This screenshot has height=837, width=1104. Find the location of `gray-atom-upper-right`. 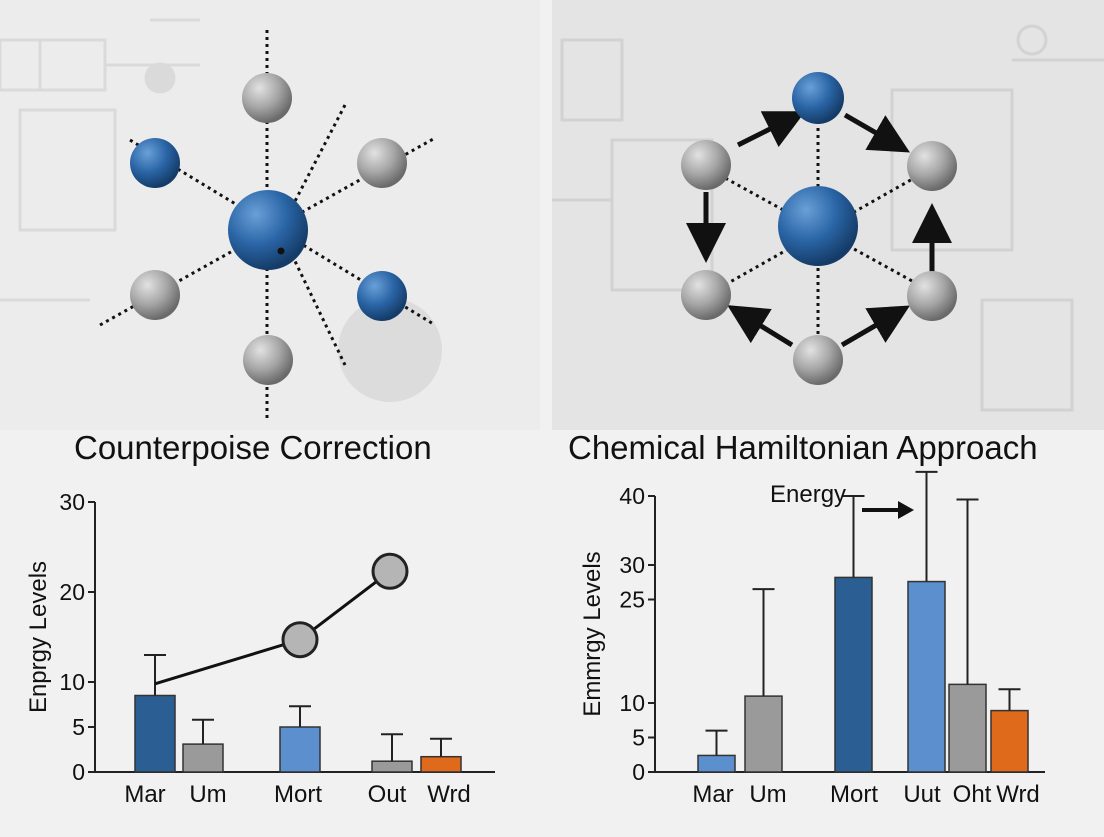

gray-atom-upper-right is located at coordinates (932, 166).